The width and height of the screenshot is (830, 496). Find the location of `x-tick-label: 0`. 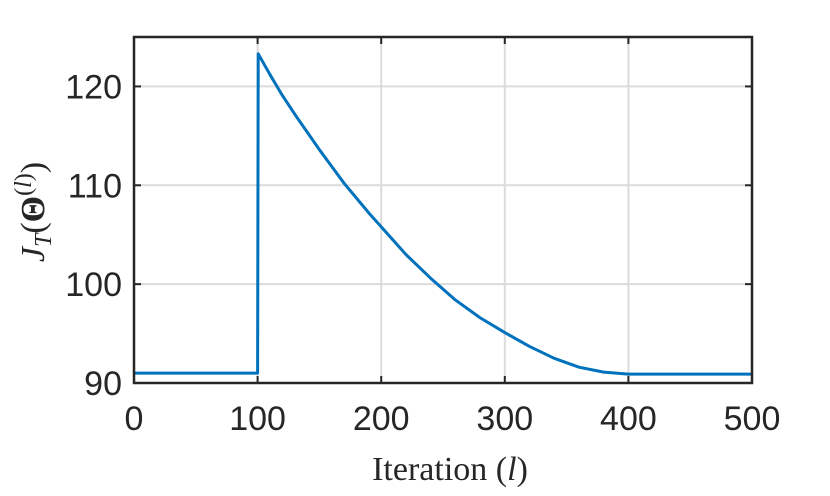

x-tick-label: 0 is located at coordinates (134, 419).